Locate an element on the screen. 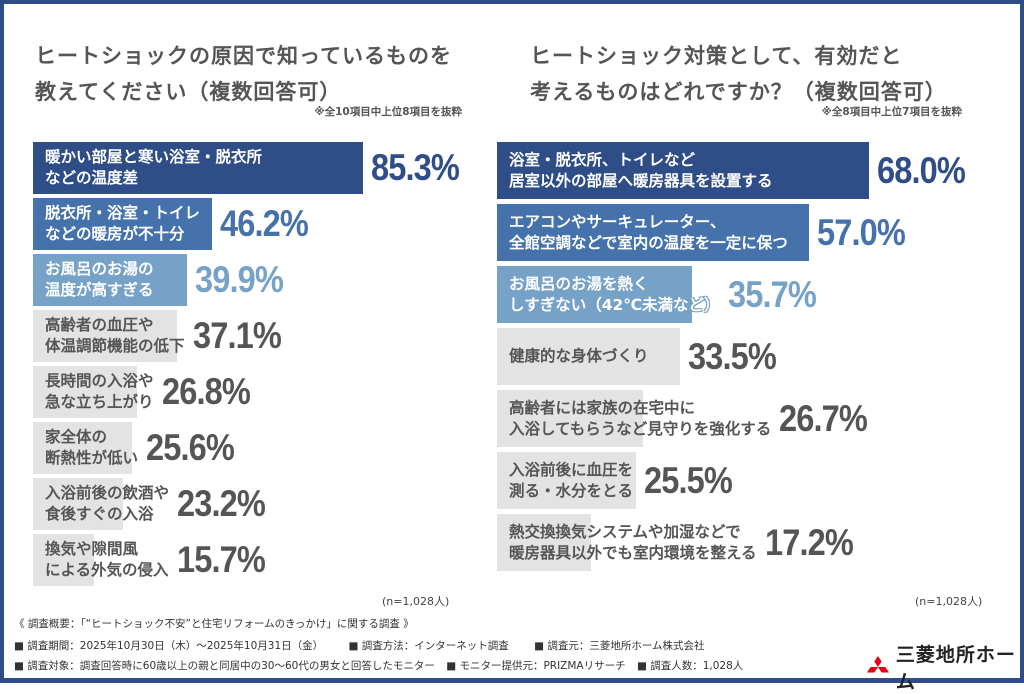 This screenshot has width=1024, height=694. bar-value-label: 17.2% is located at coordinates (809, 542).